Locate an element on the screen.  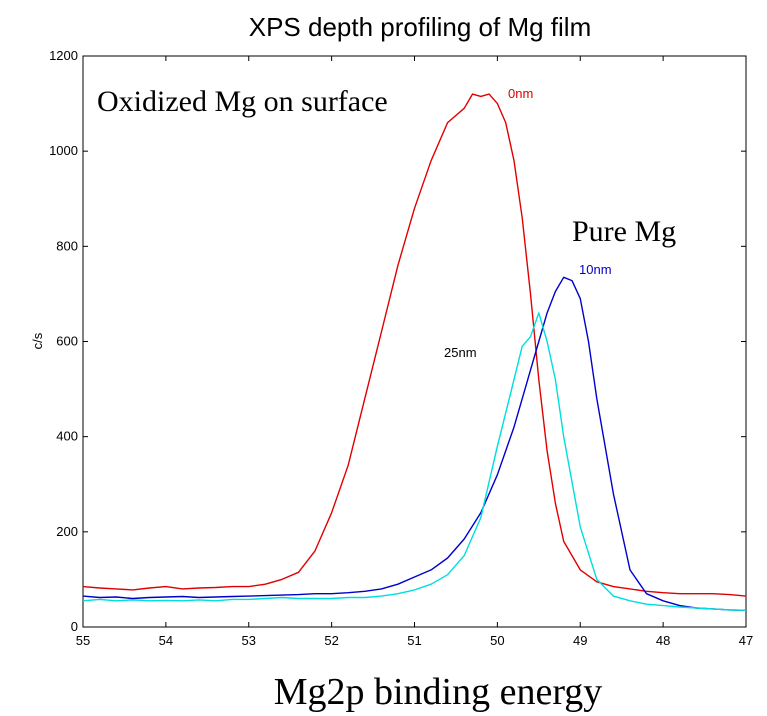
y-tick-label: 400 is located at coordinates (67, 436).